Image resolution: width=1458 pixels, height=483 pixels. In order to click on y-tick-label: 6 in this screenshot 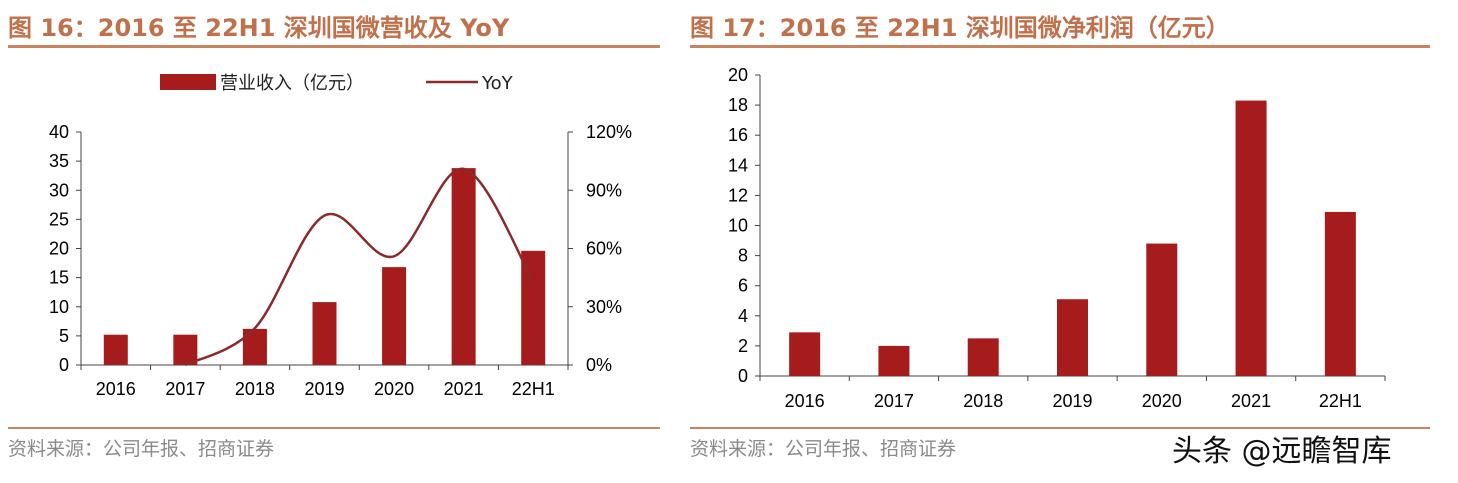, I will do `click(743, 286)`.